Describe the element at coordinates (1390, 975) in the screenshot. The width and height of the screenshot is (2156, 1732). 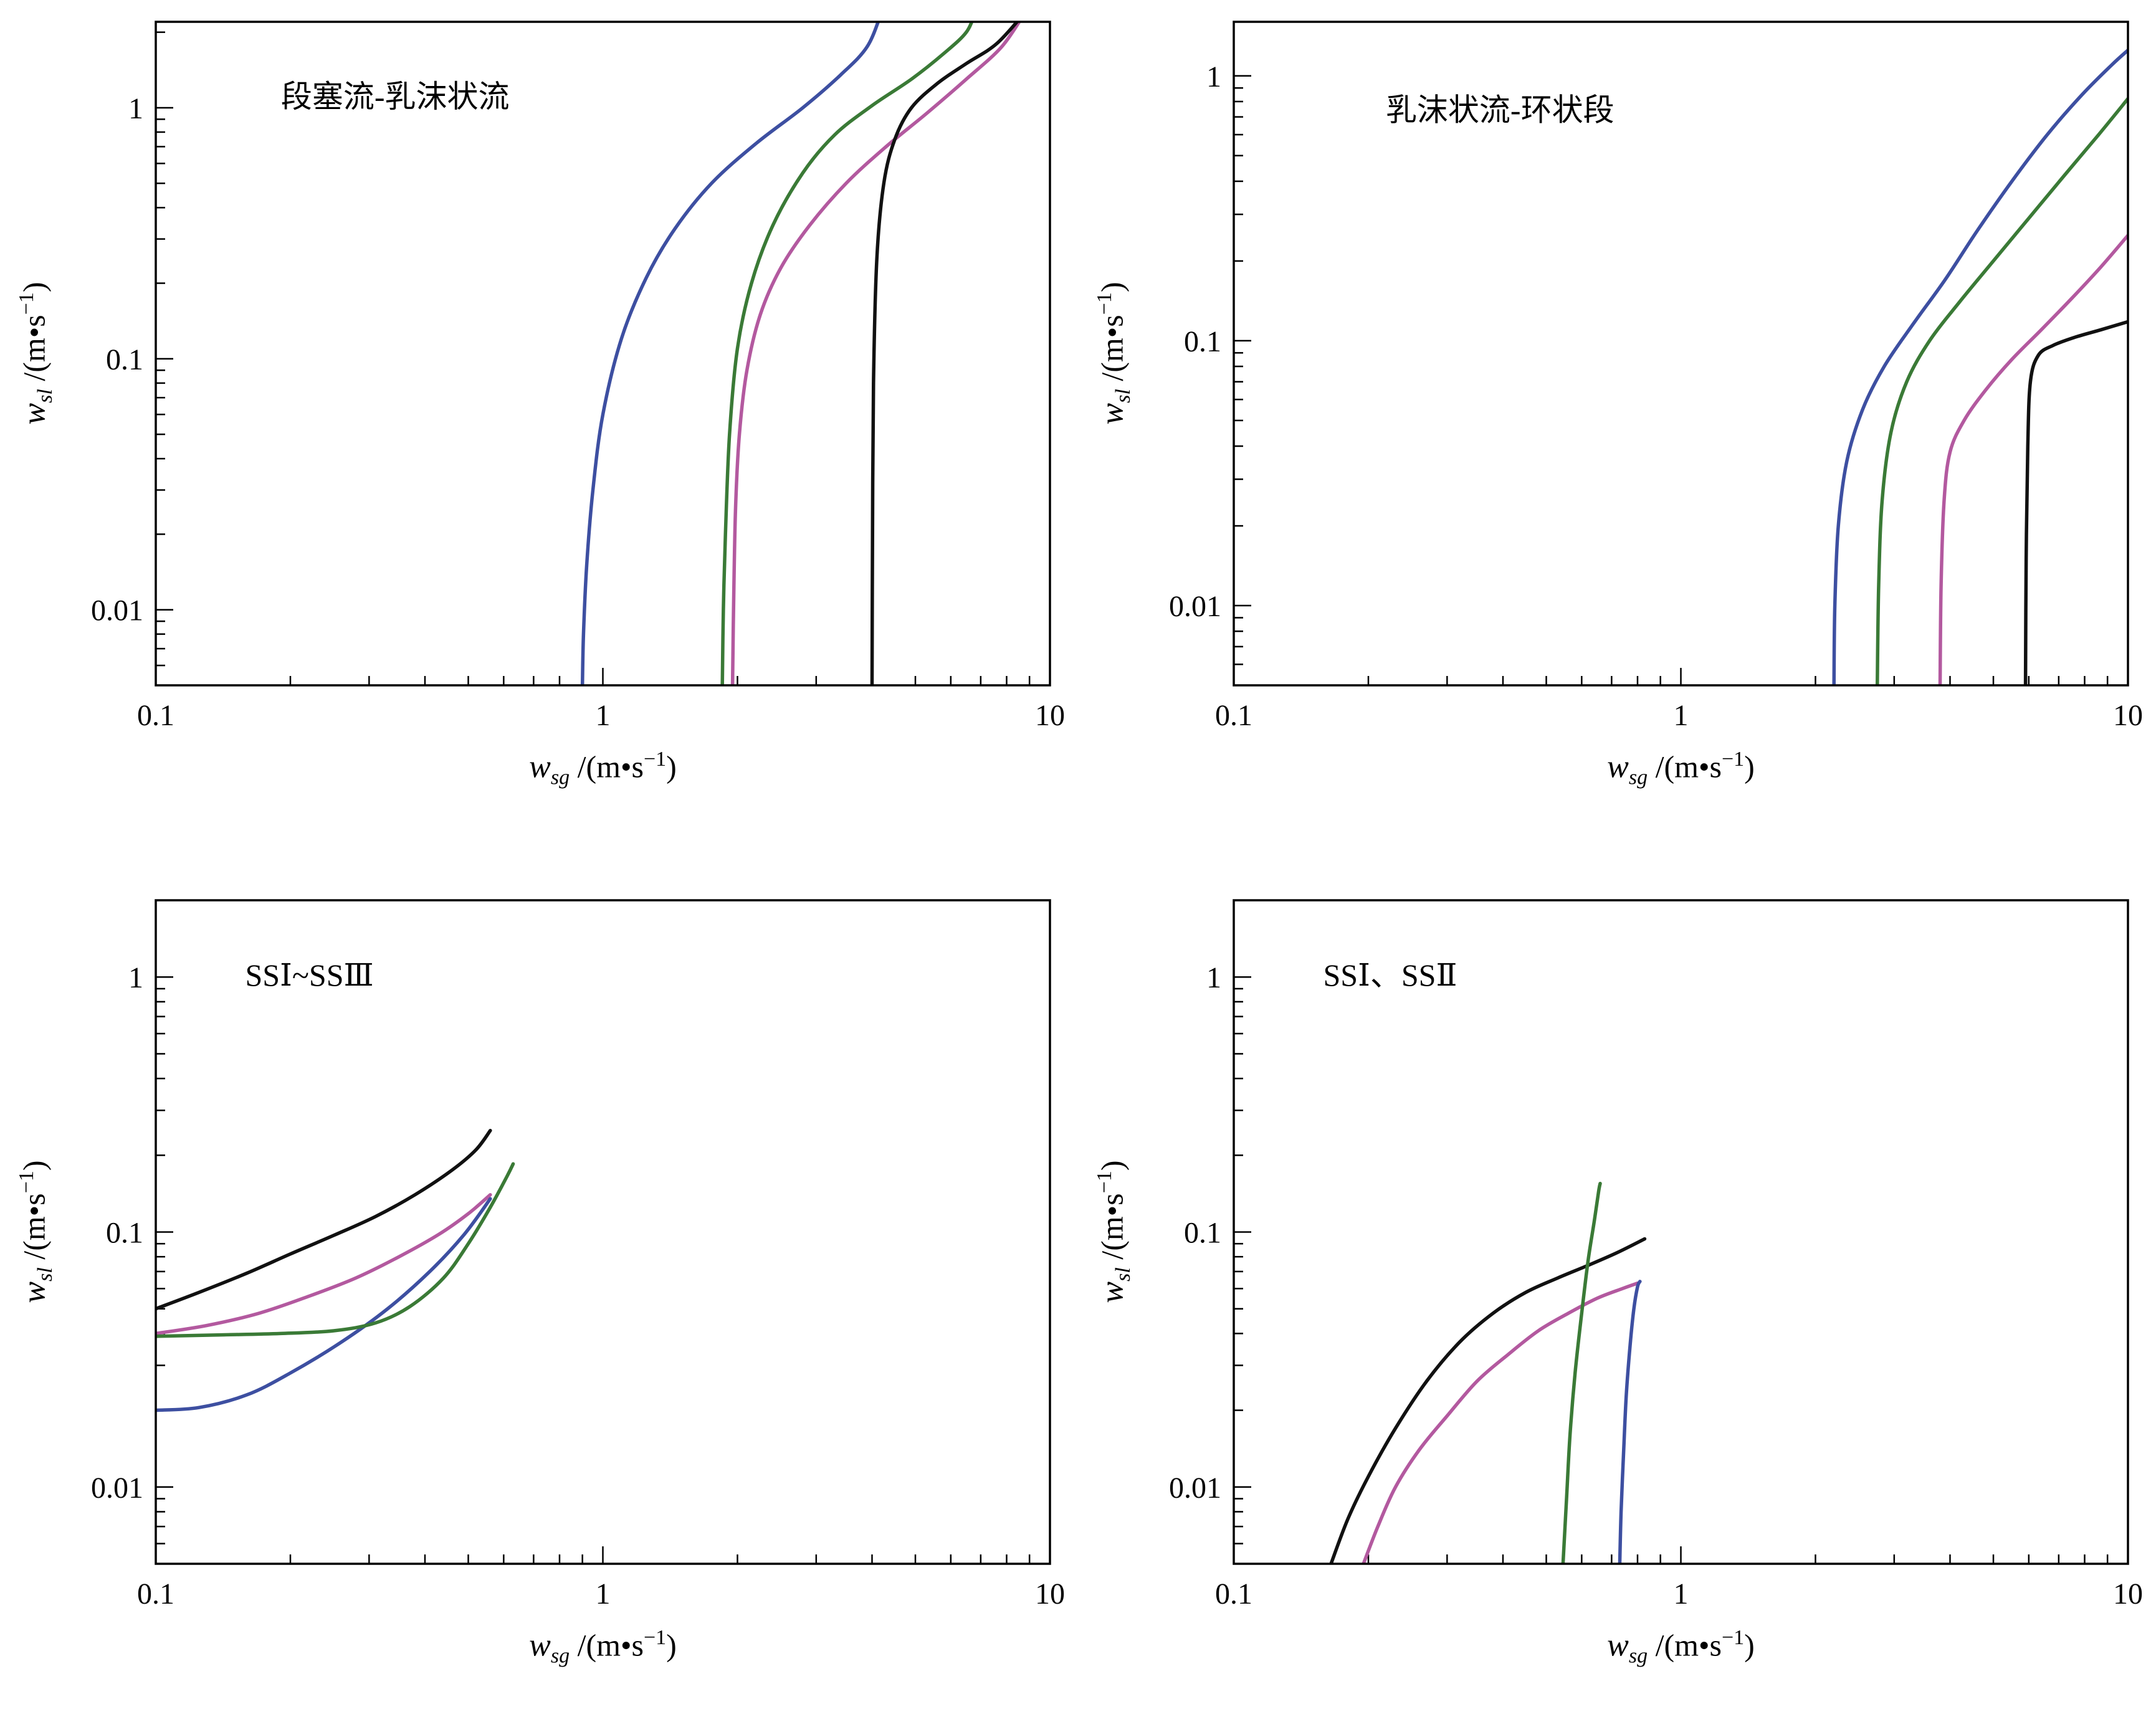
I see `chart-title: SSⅠ、SSⅡ` at that location.